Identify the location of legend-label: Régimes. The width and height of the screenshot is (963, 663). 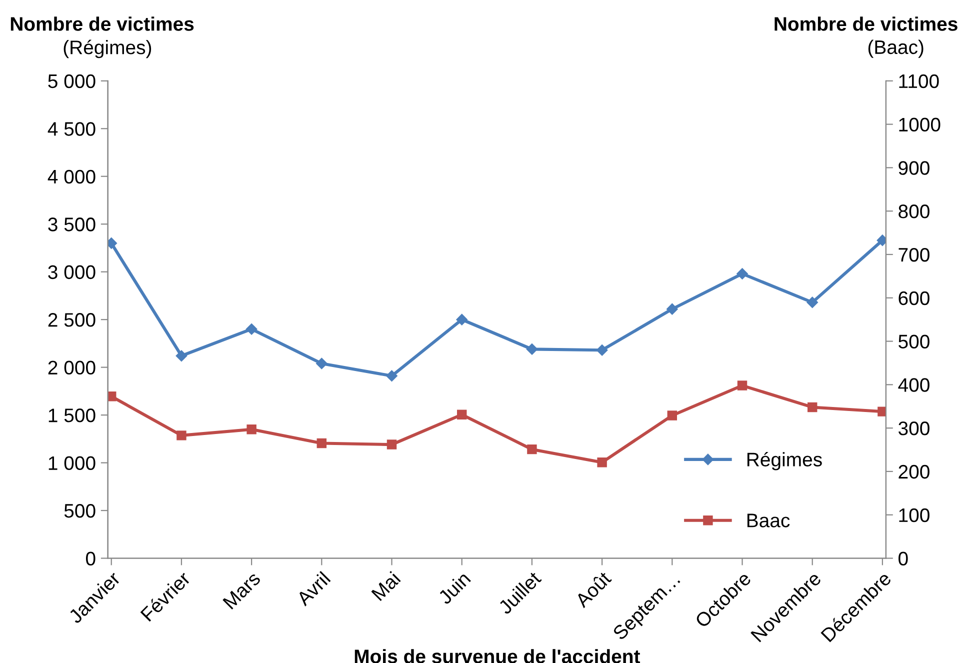
(784, 461).